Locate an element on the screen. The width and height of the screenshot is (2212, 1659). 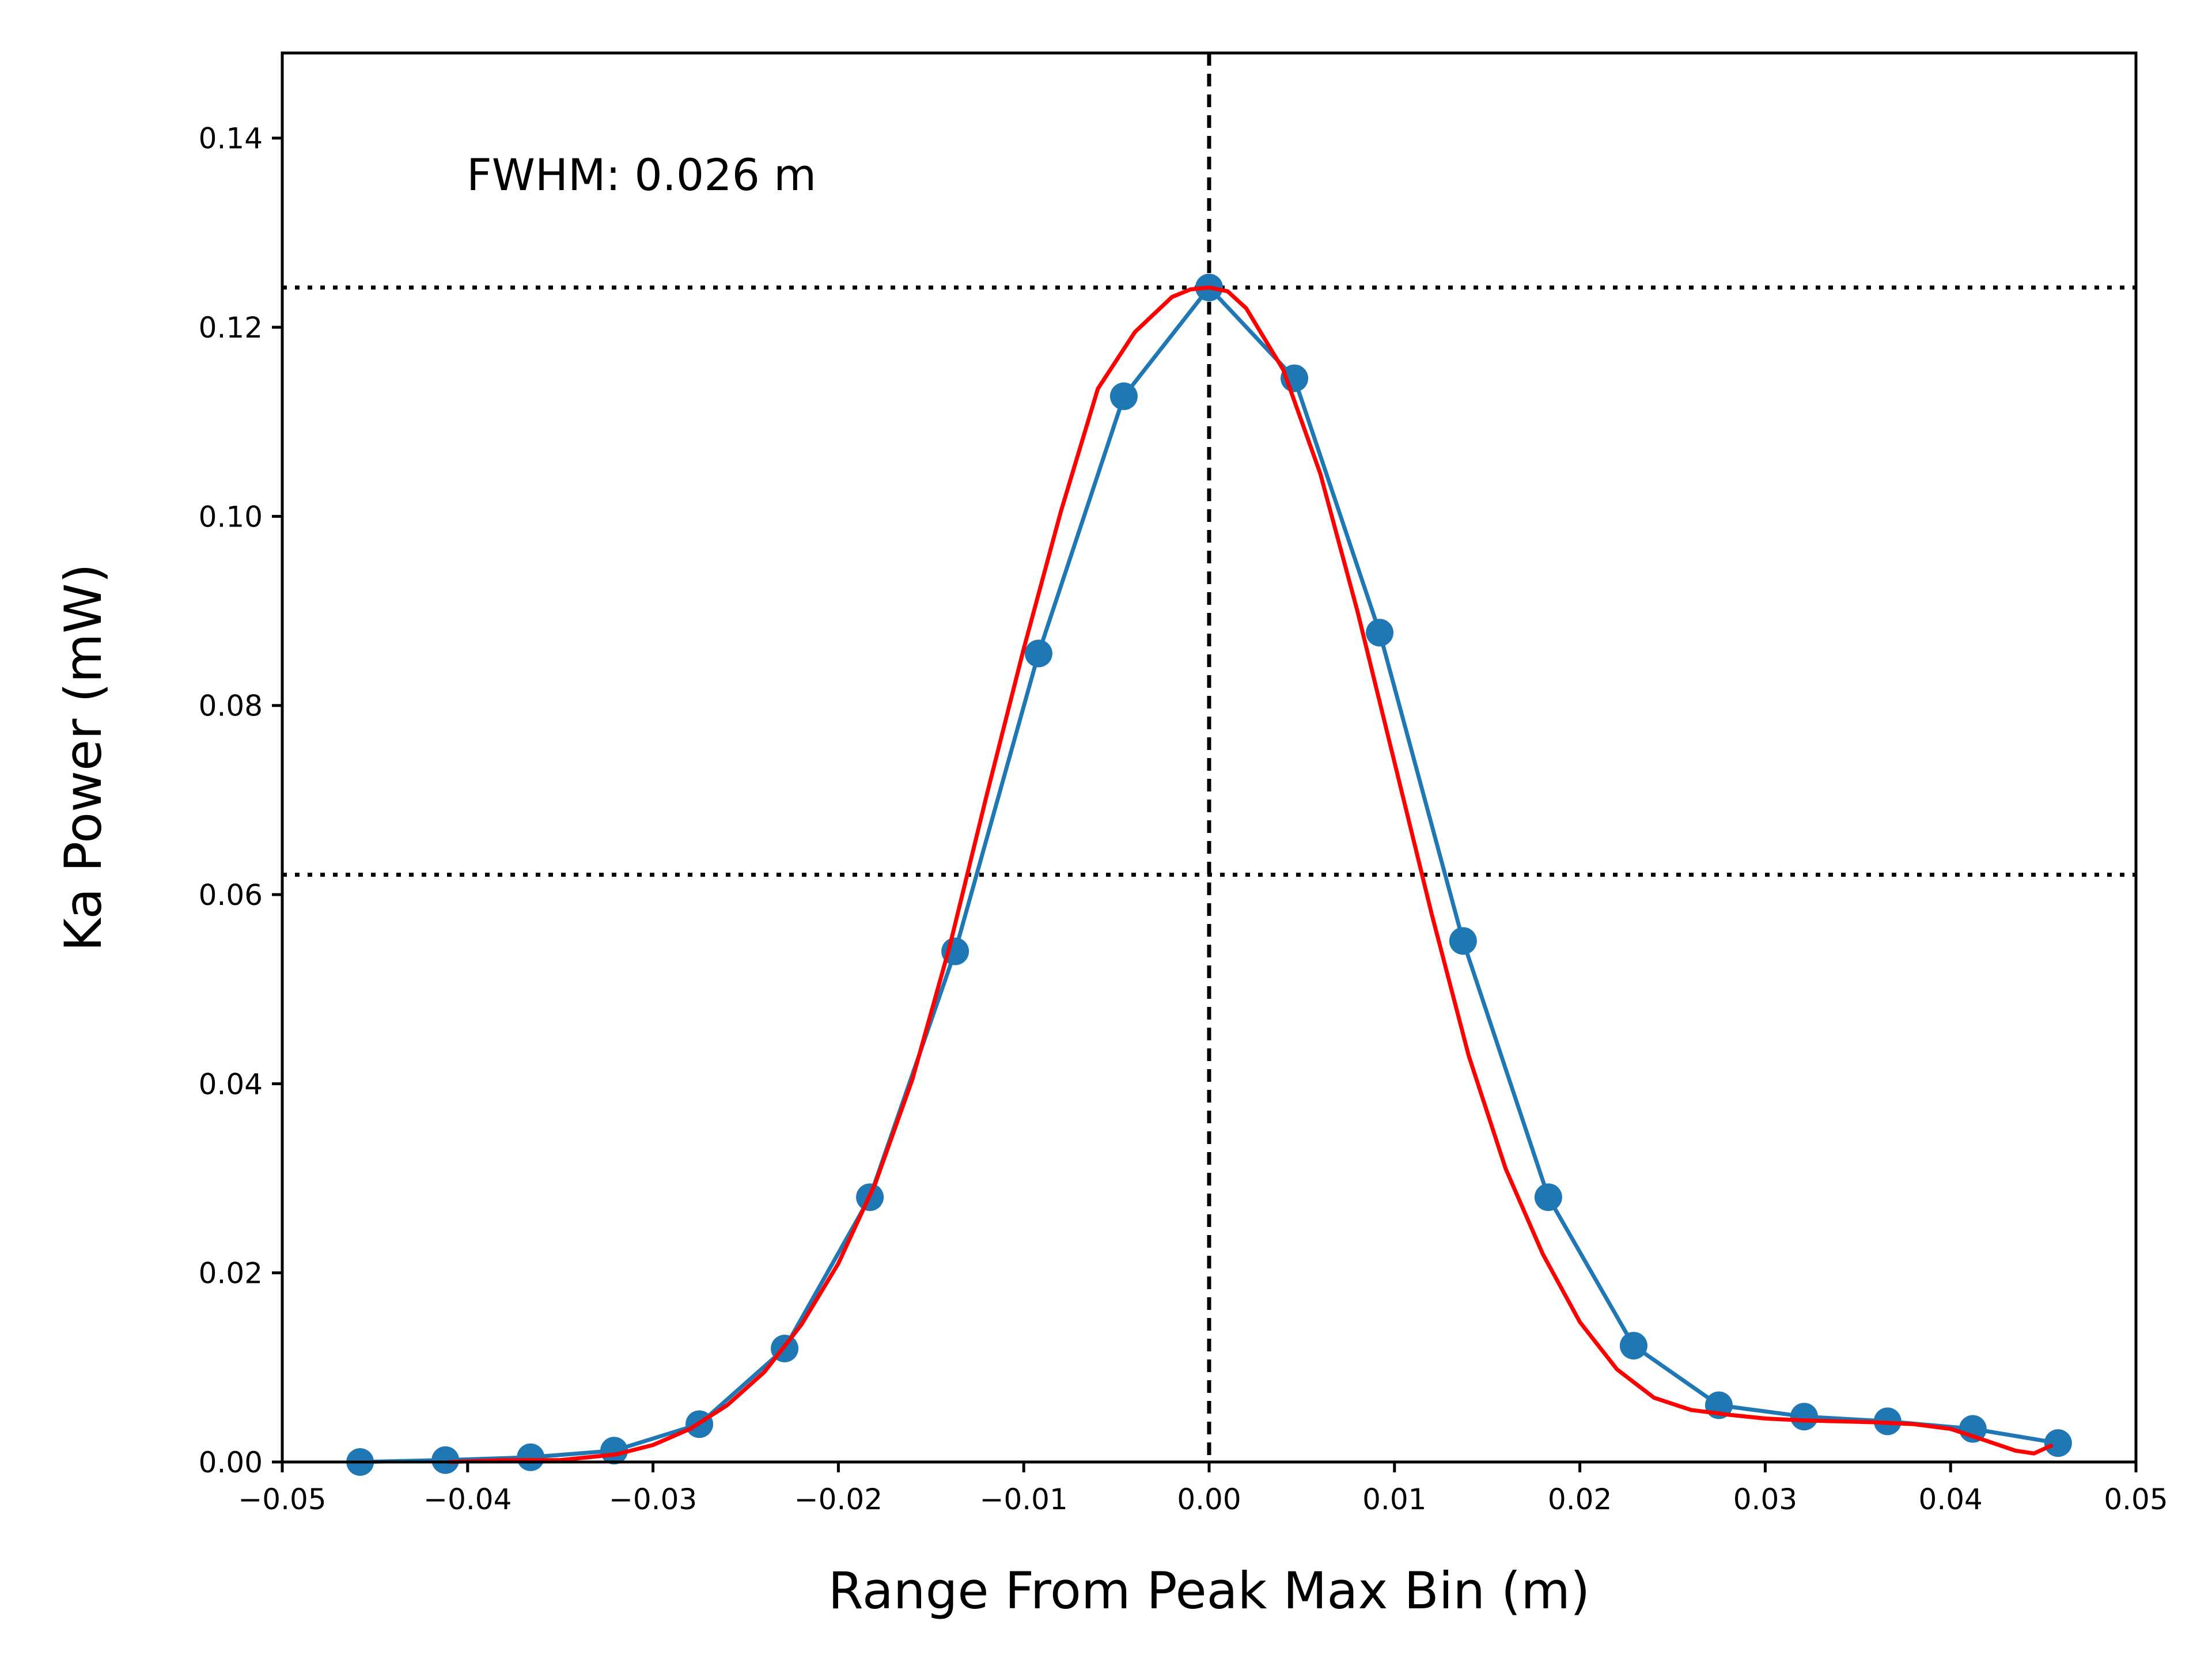
x-tick-label: −0.02 is located at coordinates (838, 1499).